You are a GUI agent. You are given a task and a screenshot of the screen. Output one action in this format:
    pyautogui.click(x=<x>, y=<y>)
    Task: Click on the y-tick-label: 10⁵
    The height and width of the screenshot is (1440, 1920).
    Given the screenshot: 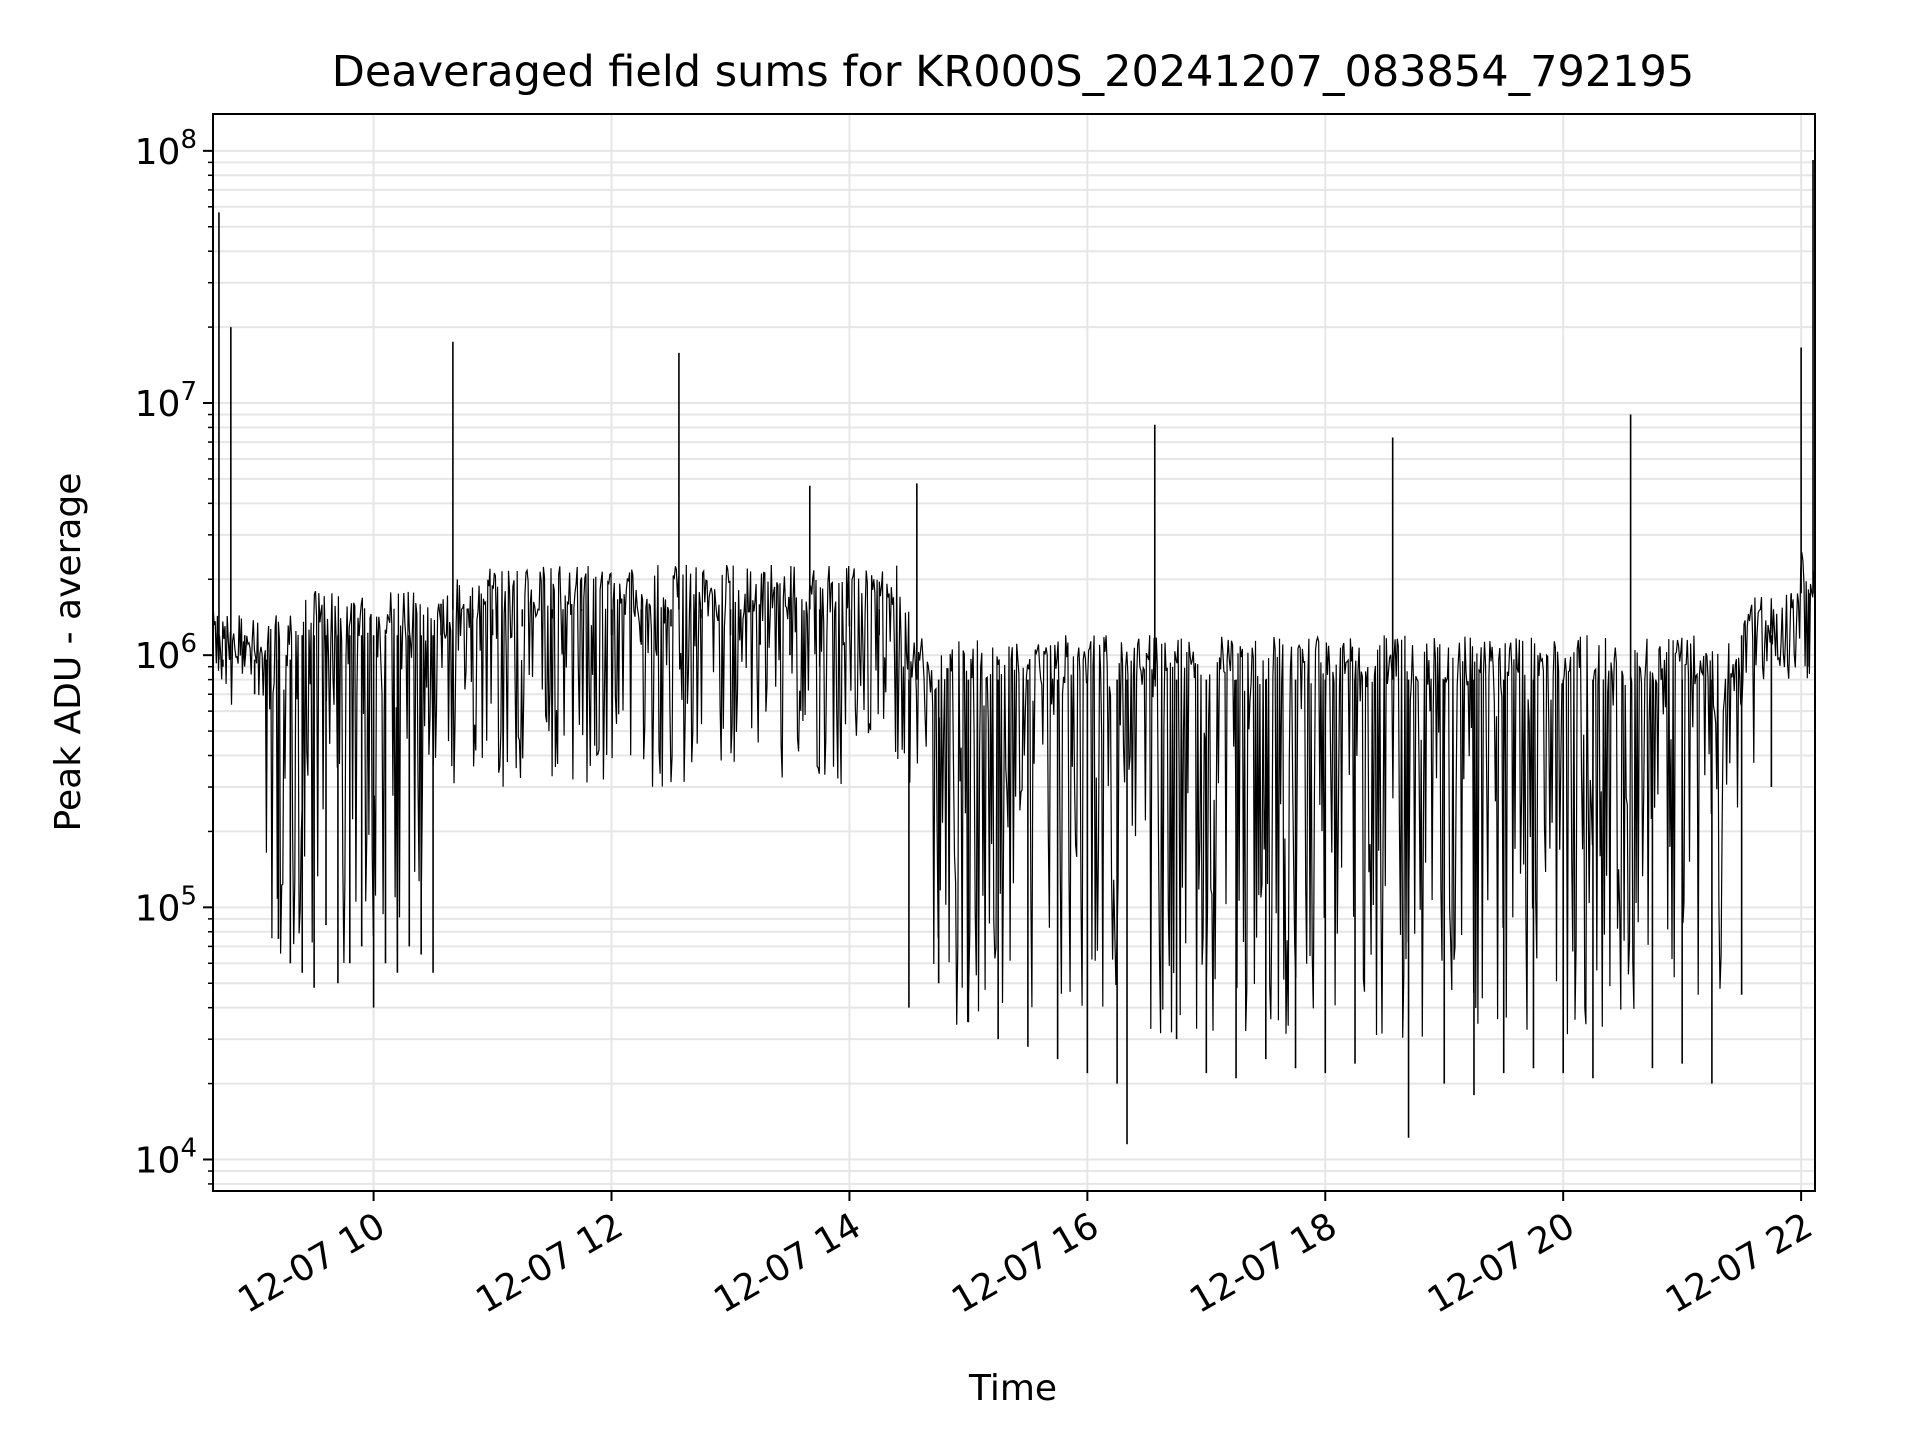 What is the action you would take?
    pyautogui.click(x=166, y=905)
    